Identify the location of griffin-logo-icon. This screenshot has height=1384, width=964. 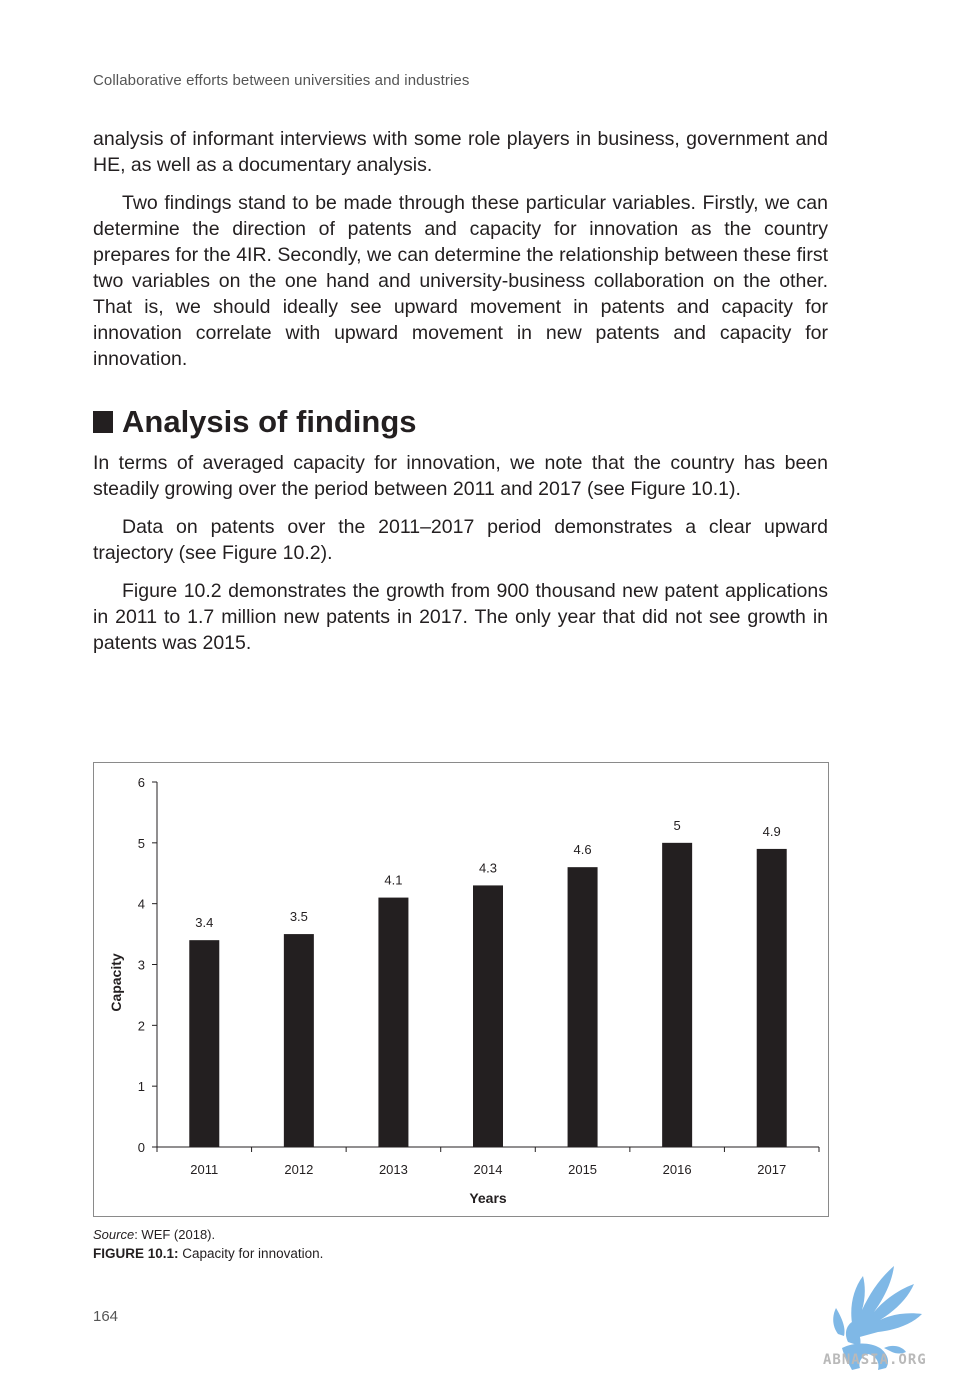
(877, 1318).